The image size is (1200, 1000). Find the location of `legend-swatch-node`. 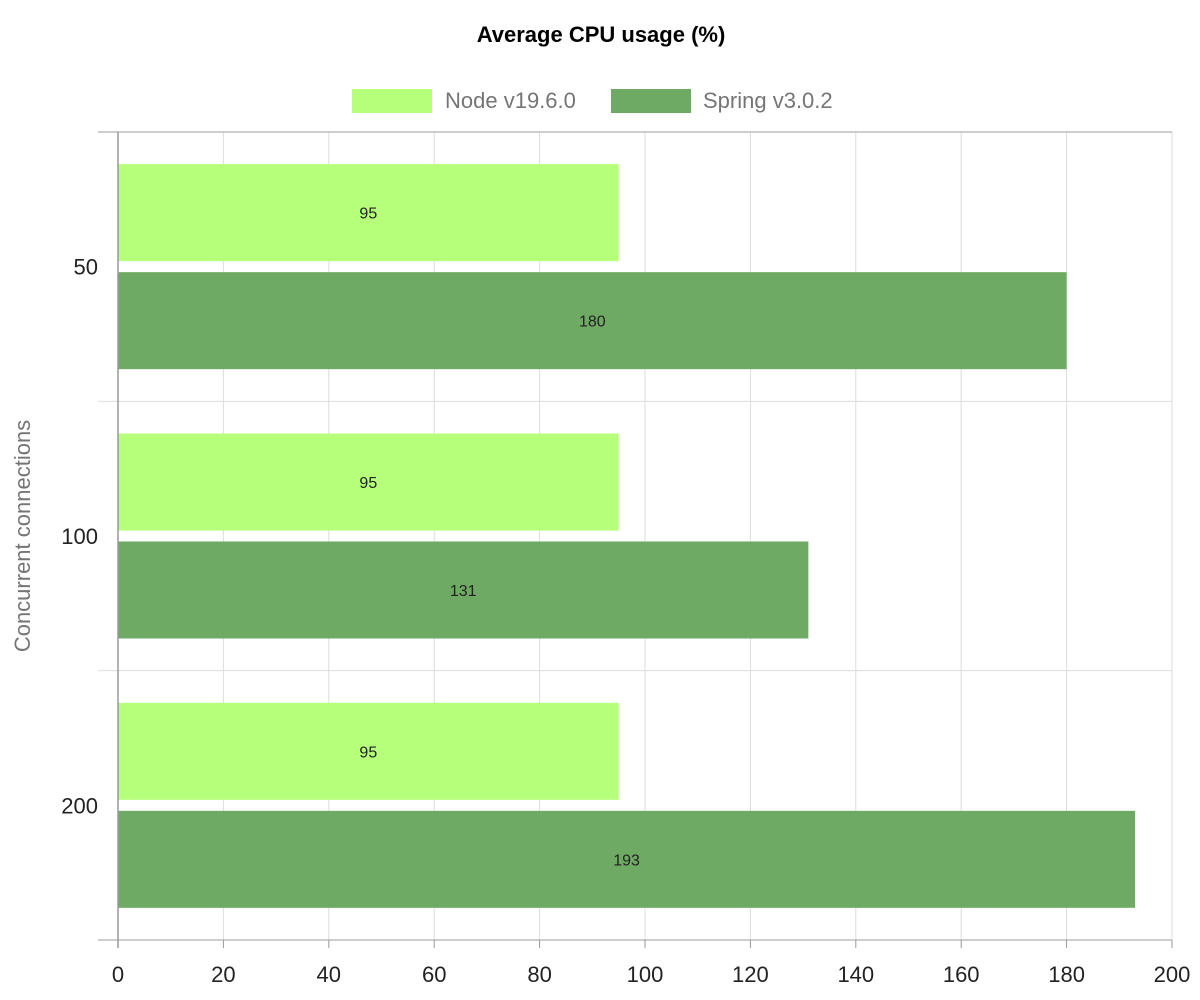

legend-swatch-node is located at coordinates (392, 101).